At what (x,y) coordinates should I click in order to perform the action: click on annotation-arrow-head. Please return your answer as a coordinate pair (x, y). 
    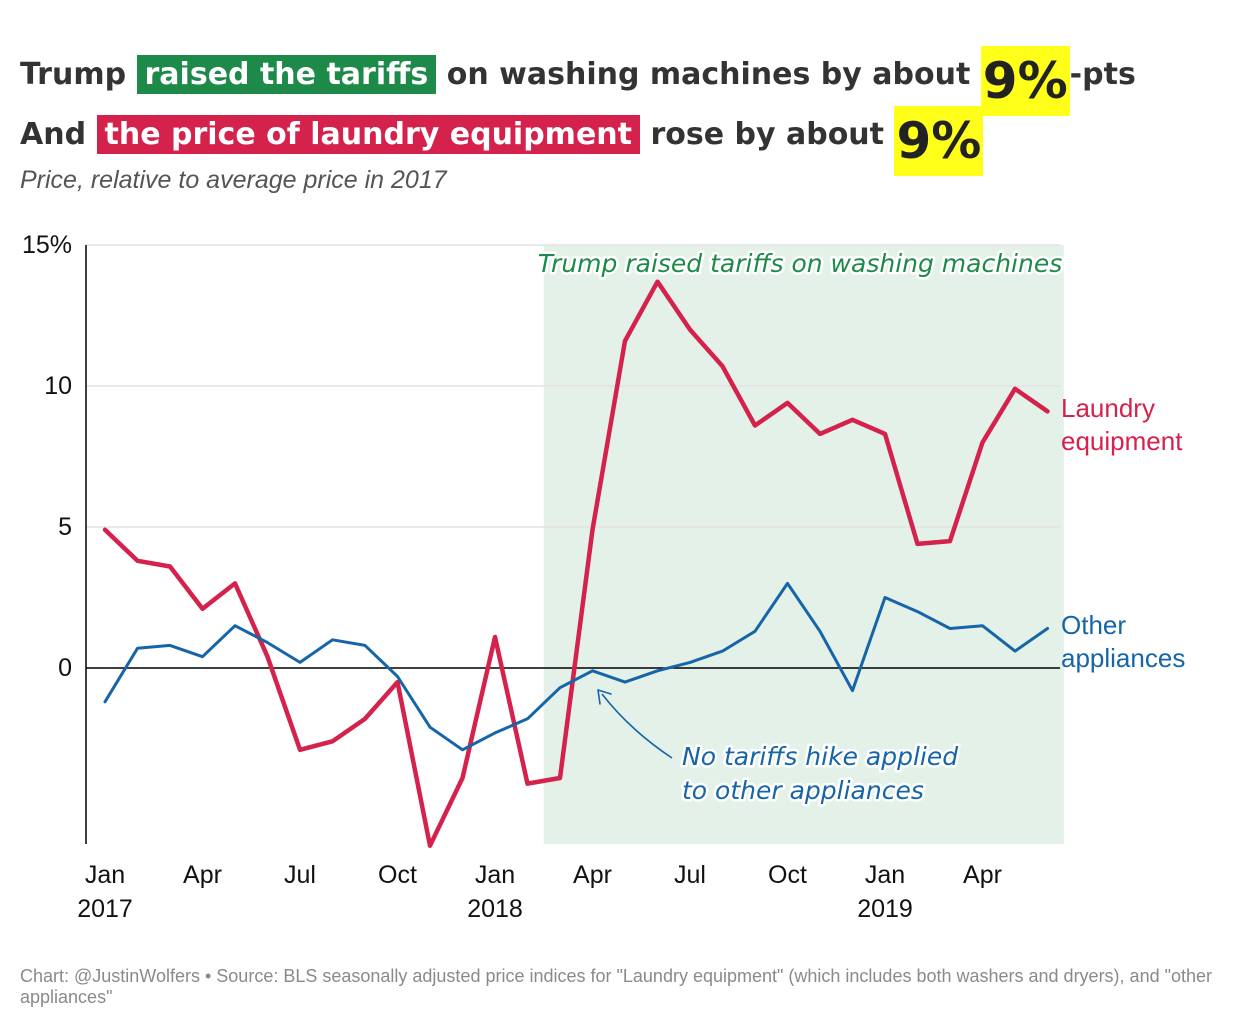
    Looking at the image, I should click on (604, 697).